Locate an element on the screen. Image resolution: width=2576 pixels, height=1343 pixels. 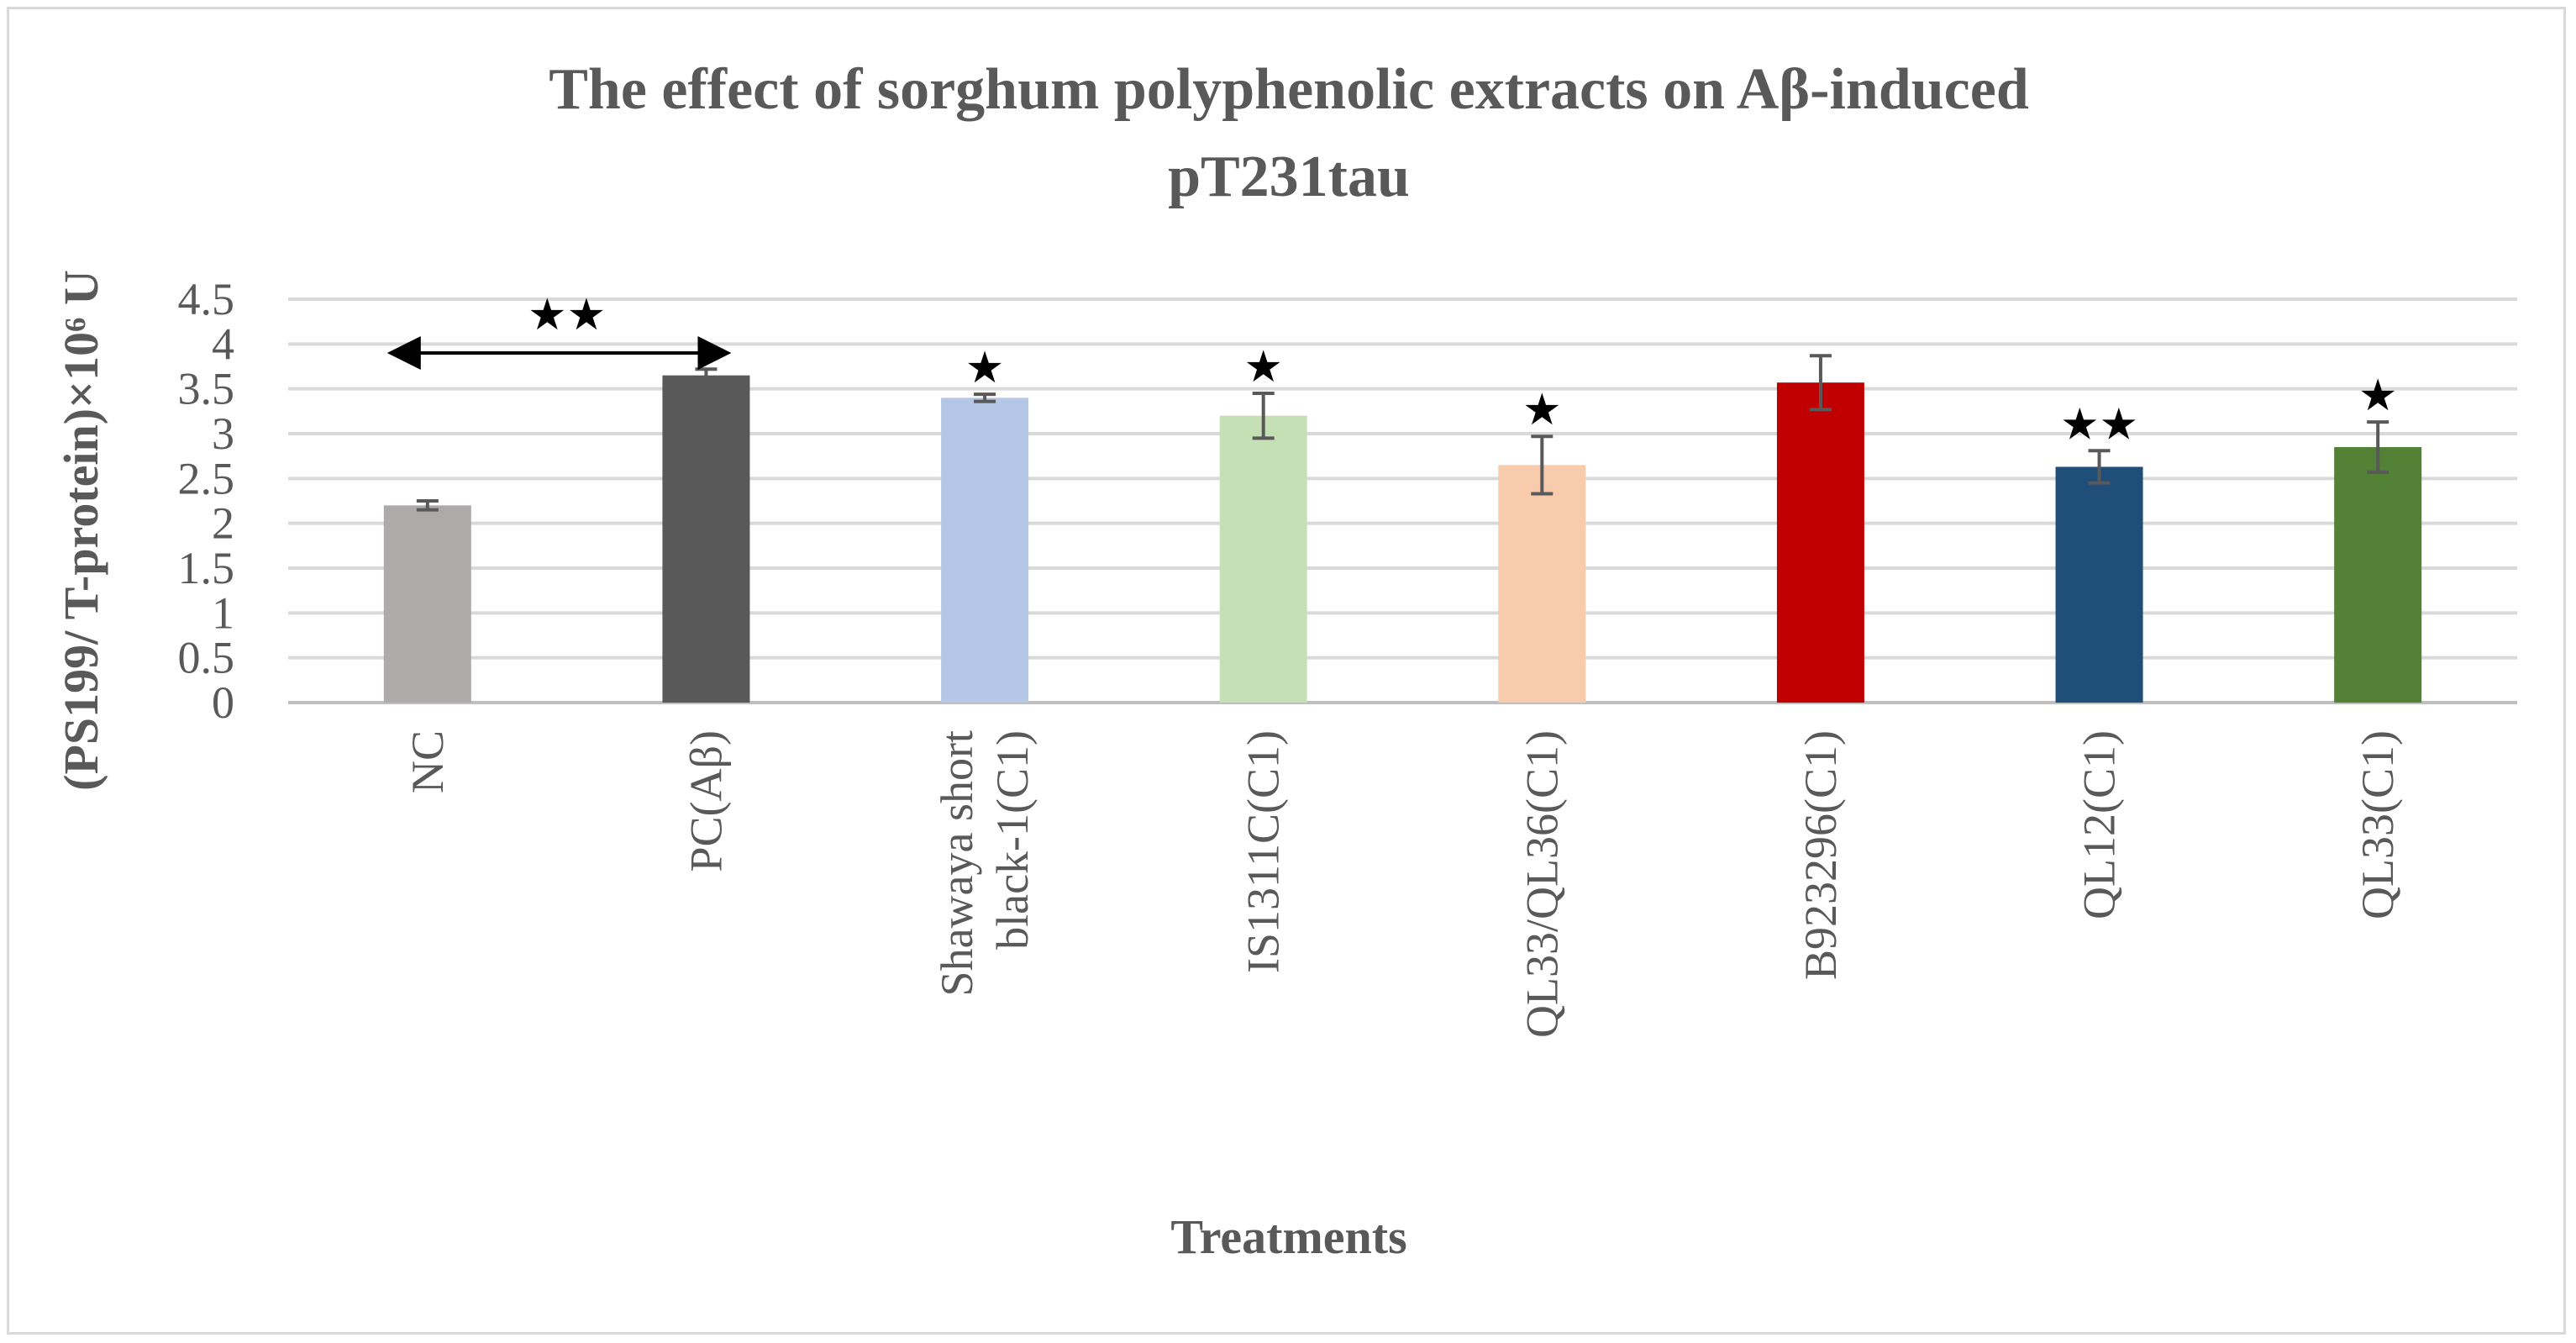
significance-star: ★★ is located at coordinates (2099, 424).